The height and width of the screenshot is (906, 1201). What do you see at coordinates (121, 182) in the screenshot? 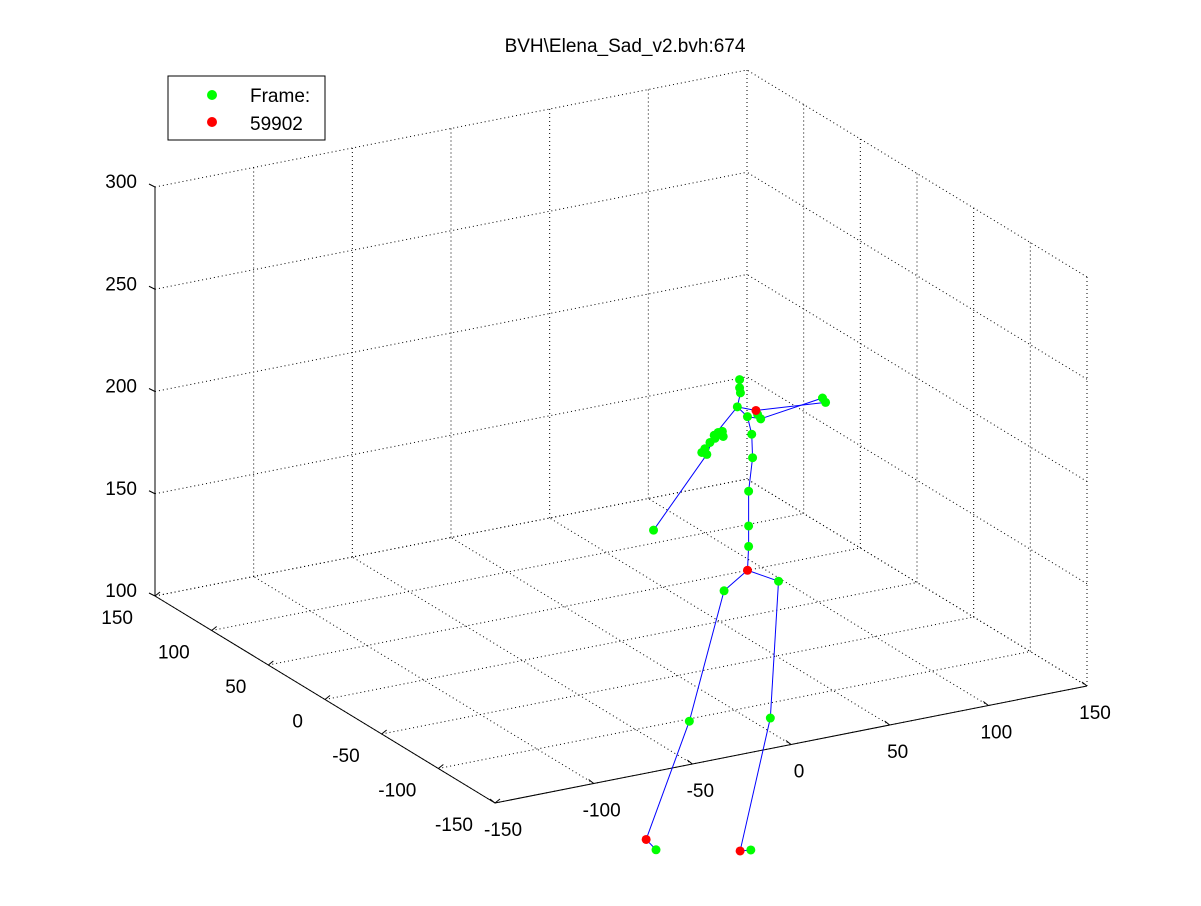
I see `z-tick-label: 300` at bounding box center [121, 182].